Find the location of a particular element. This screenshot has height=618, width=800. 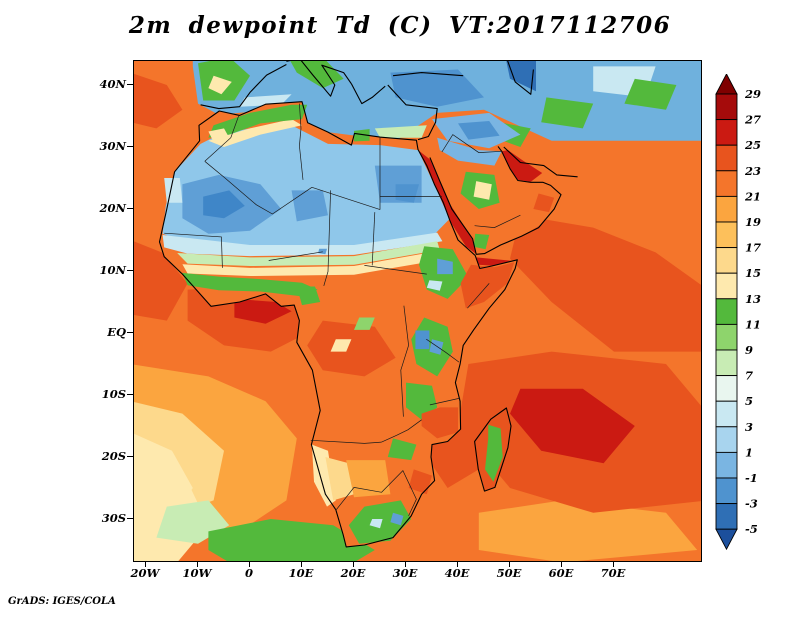

iran-coast-coastline is located at coordinates (540, 162).